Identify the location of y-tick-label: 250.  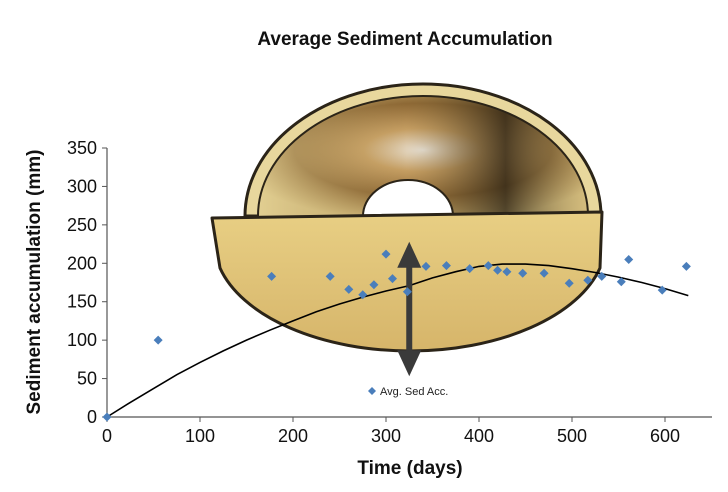
(82, 225).